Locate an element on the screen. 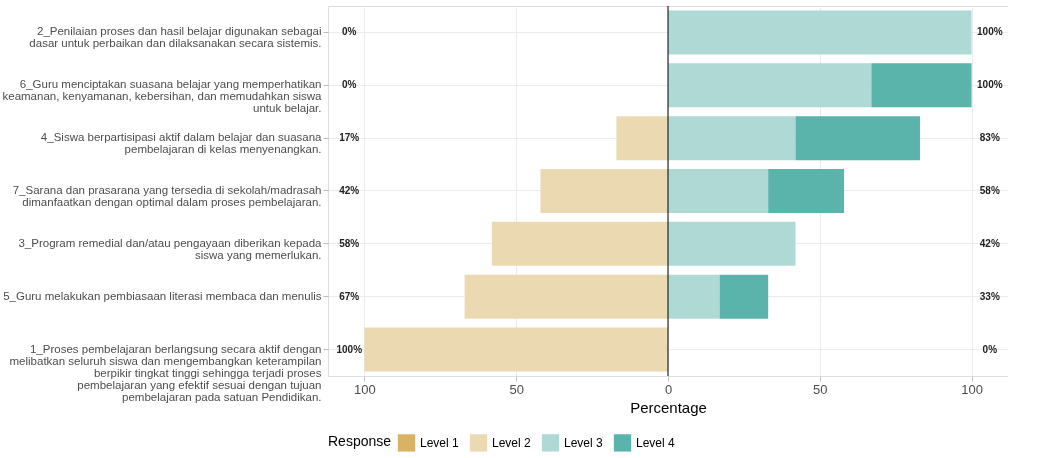 The height and width of the screenshot is (458, 1052). y-tick-label: 2_Penilaian proses dan hasil belajar digunakan sebagai dasar untuk perbaikan dan dilaksanakan secara sistemis. is located at coordinates (175, 37).